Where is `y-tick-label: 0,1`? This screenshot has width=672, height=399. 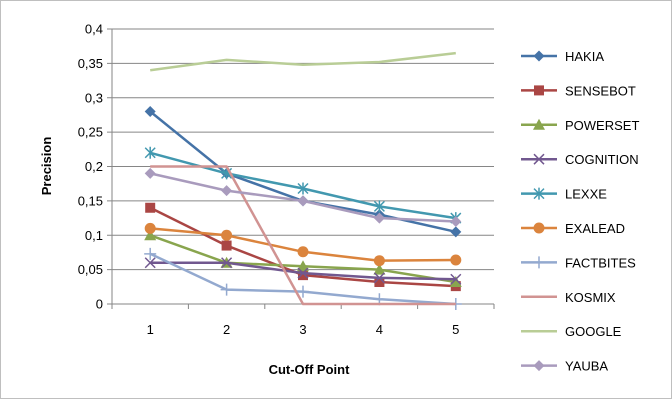 y-tick-label: 0,1 is located at coordinates (94, 235).